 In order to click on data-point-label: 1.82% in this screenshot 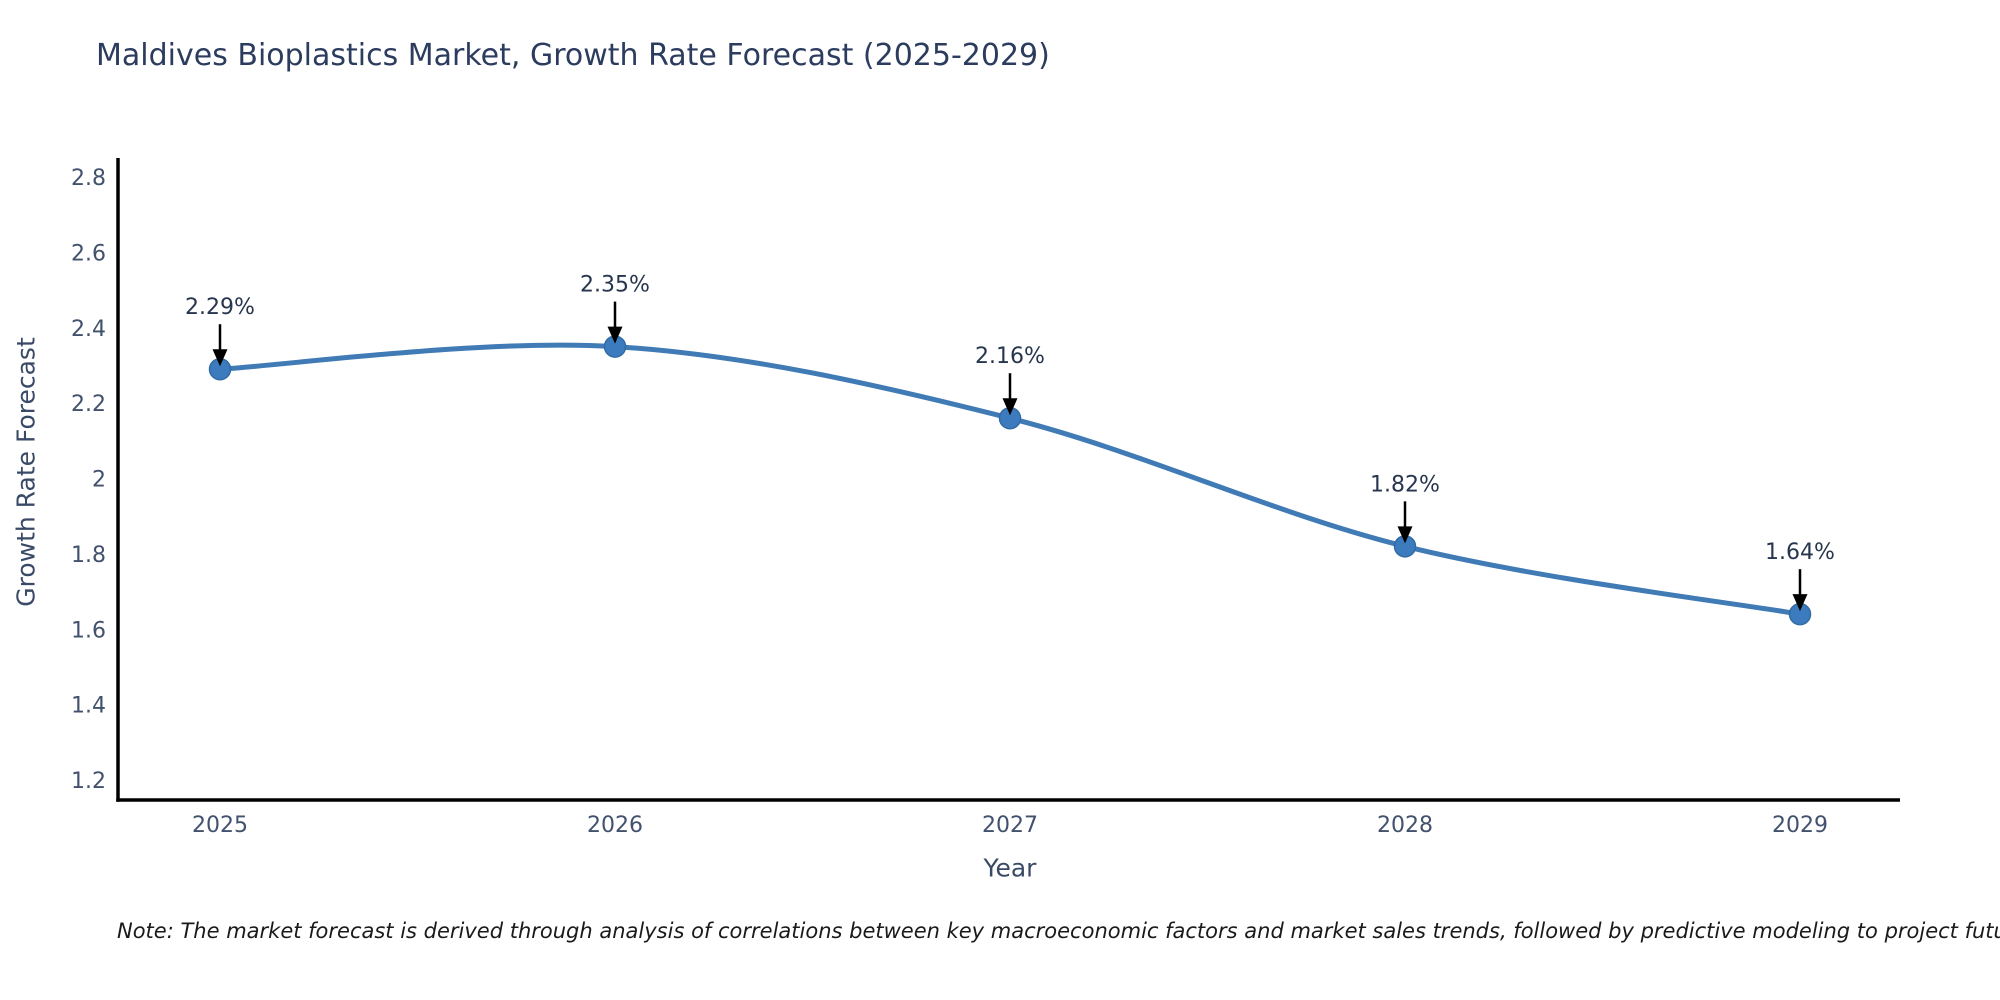, I will do `click(1405, 484)`.